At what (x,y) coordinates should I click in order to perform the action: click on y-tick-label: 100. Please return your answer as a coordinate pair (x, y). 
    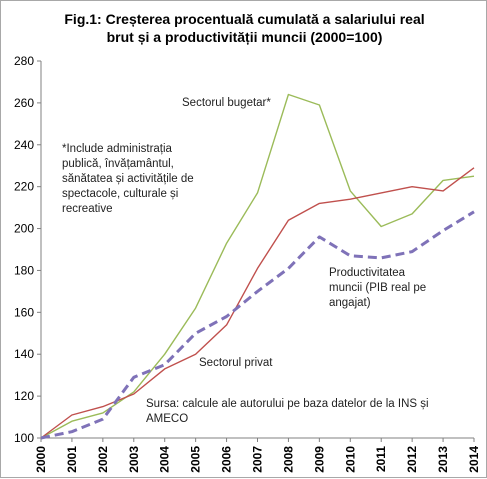
    Looking at the image, I should click on (24, 438).